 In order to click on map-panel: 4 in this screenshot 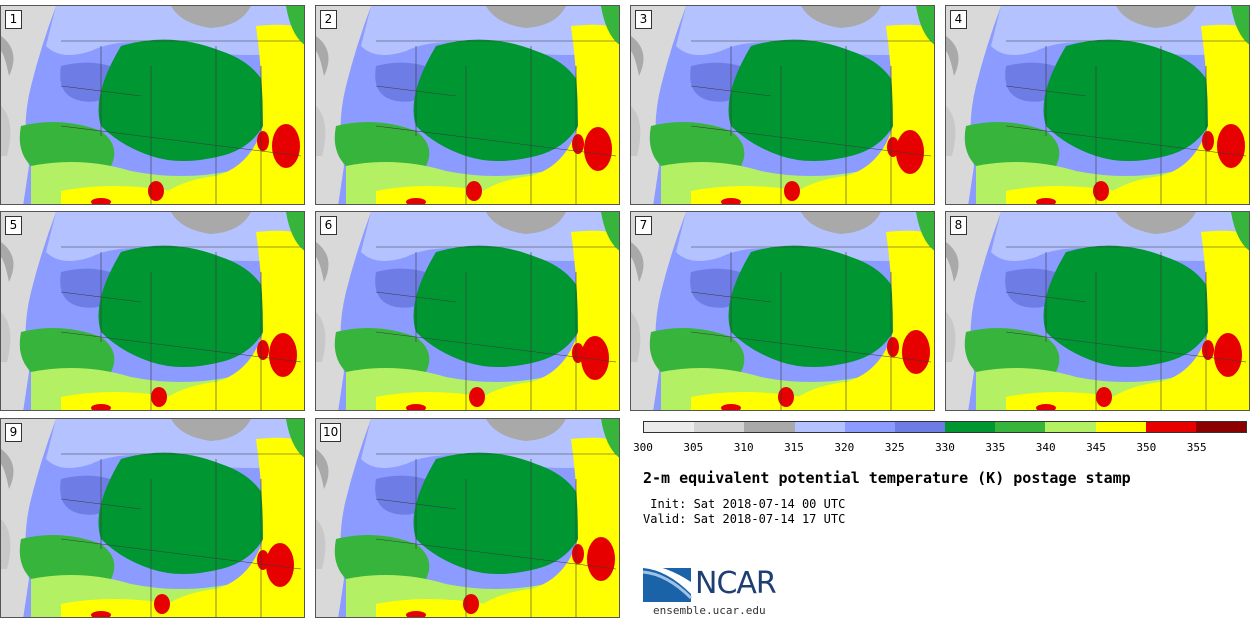, I will do `click(1097, 105)`.